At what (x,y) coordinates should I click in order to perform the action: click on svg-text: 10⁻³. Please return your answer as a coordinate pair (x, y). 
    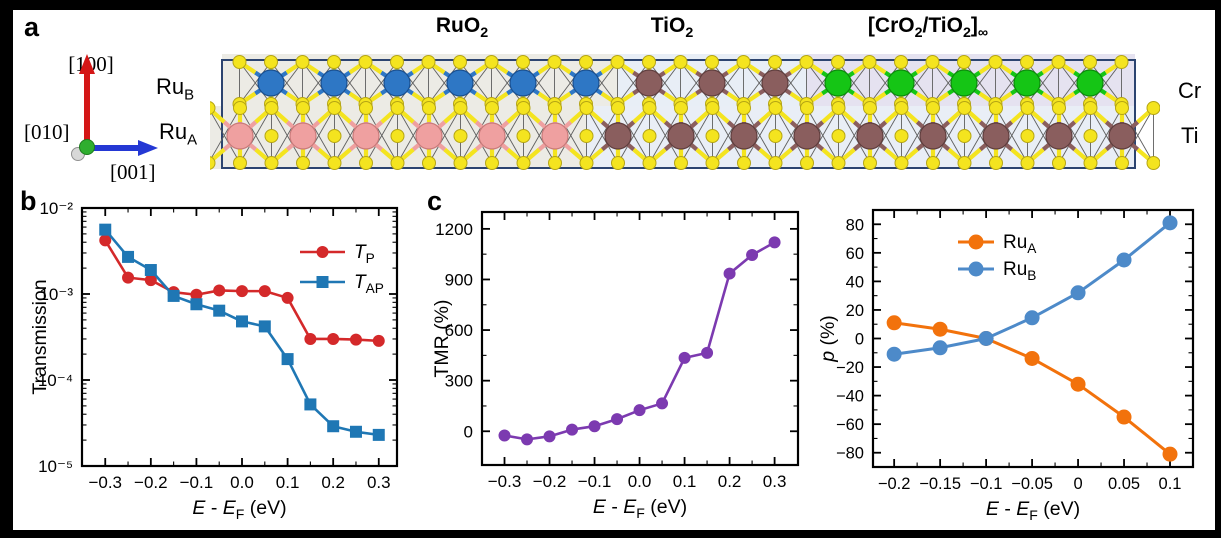
    Looking at the image, I should click on (56, 294).